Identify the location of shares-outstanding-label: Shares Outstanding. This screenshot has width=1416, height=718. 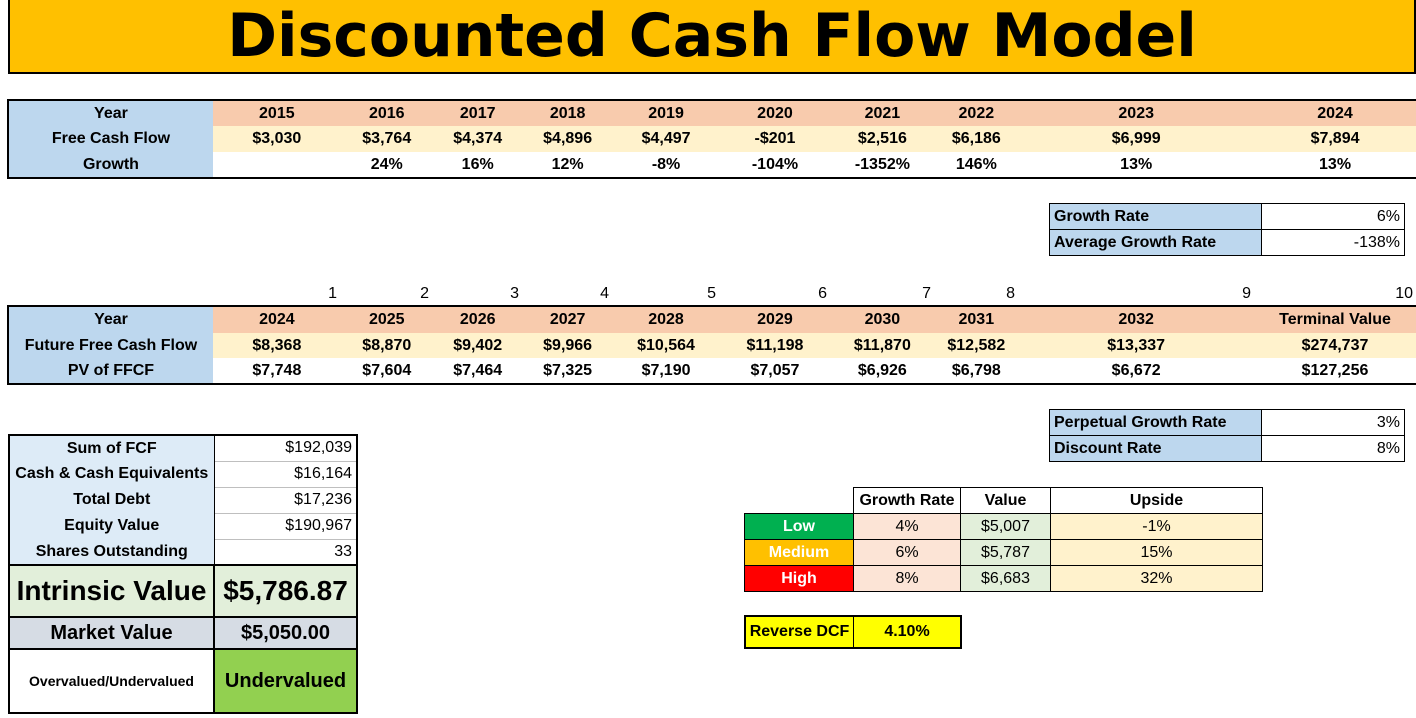
(111, 552).